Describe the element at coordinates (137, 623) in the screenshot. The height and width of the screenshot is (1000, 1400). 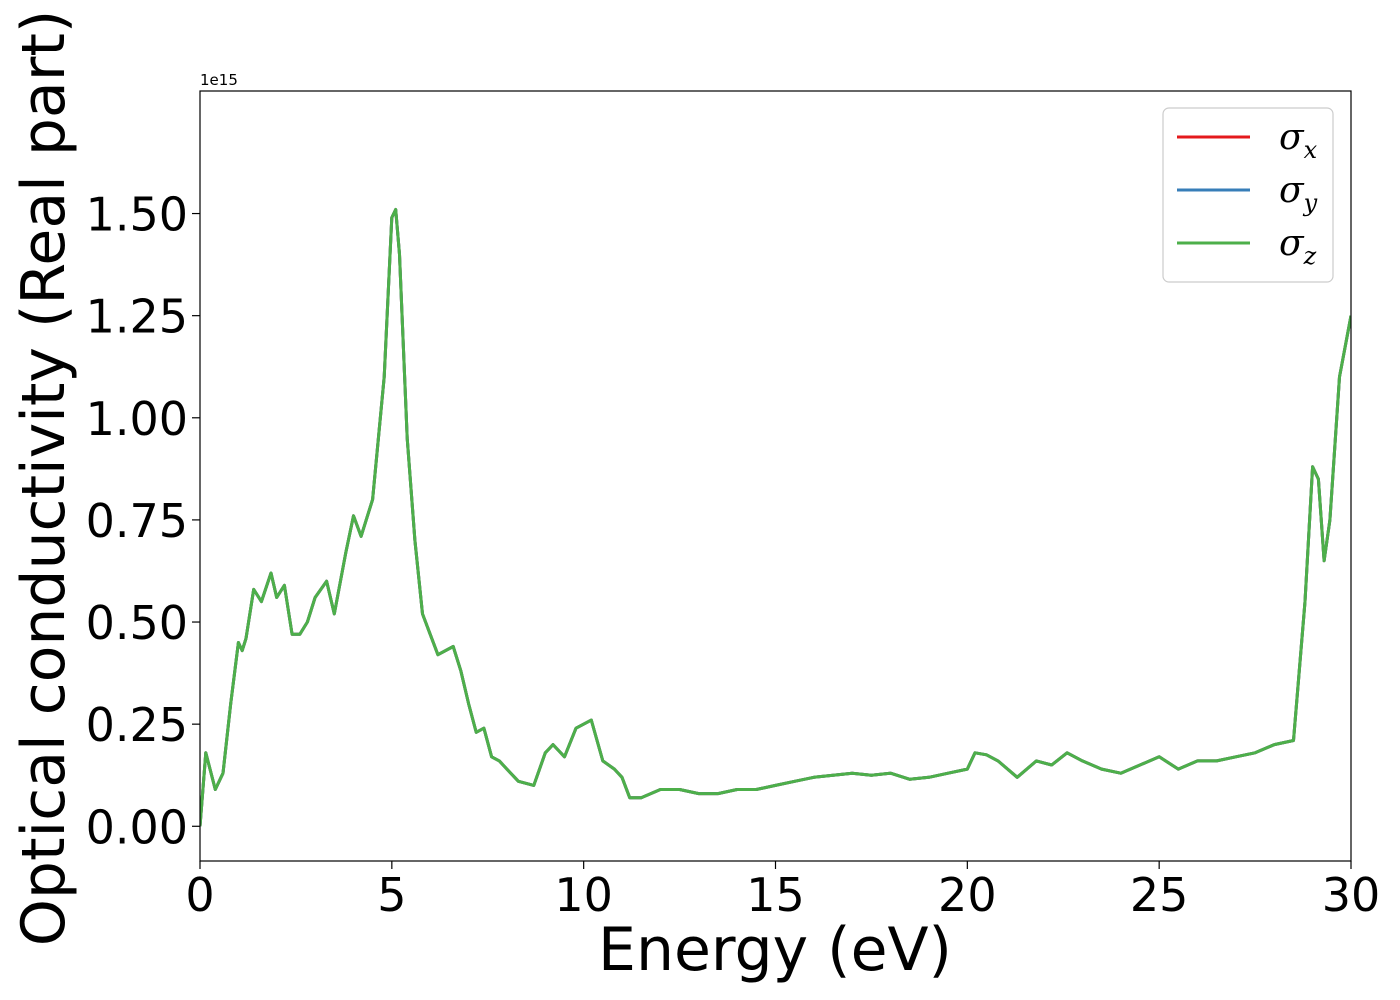
I see `y-tick-label: 0.50` at that location.